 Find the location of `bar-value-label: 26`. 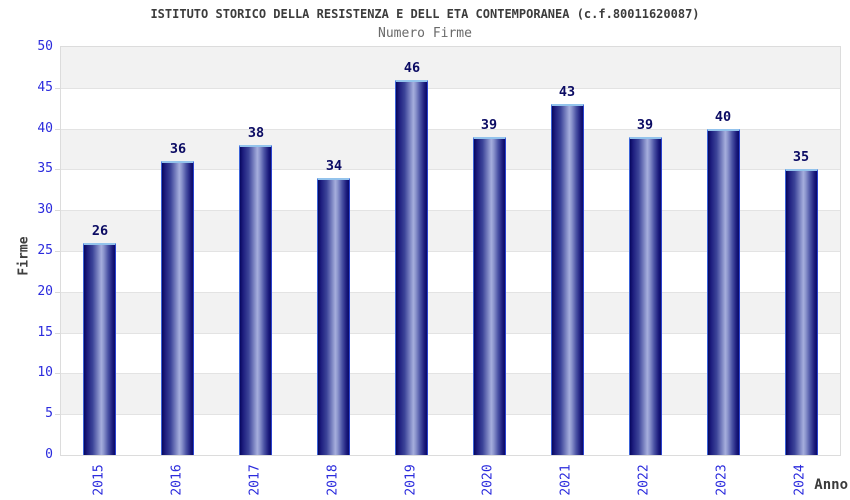

bar-value-label: 26 is located at coordinates (100, 231).